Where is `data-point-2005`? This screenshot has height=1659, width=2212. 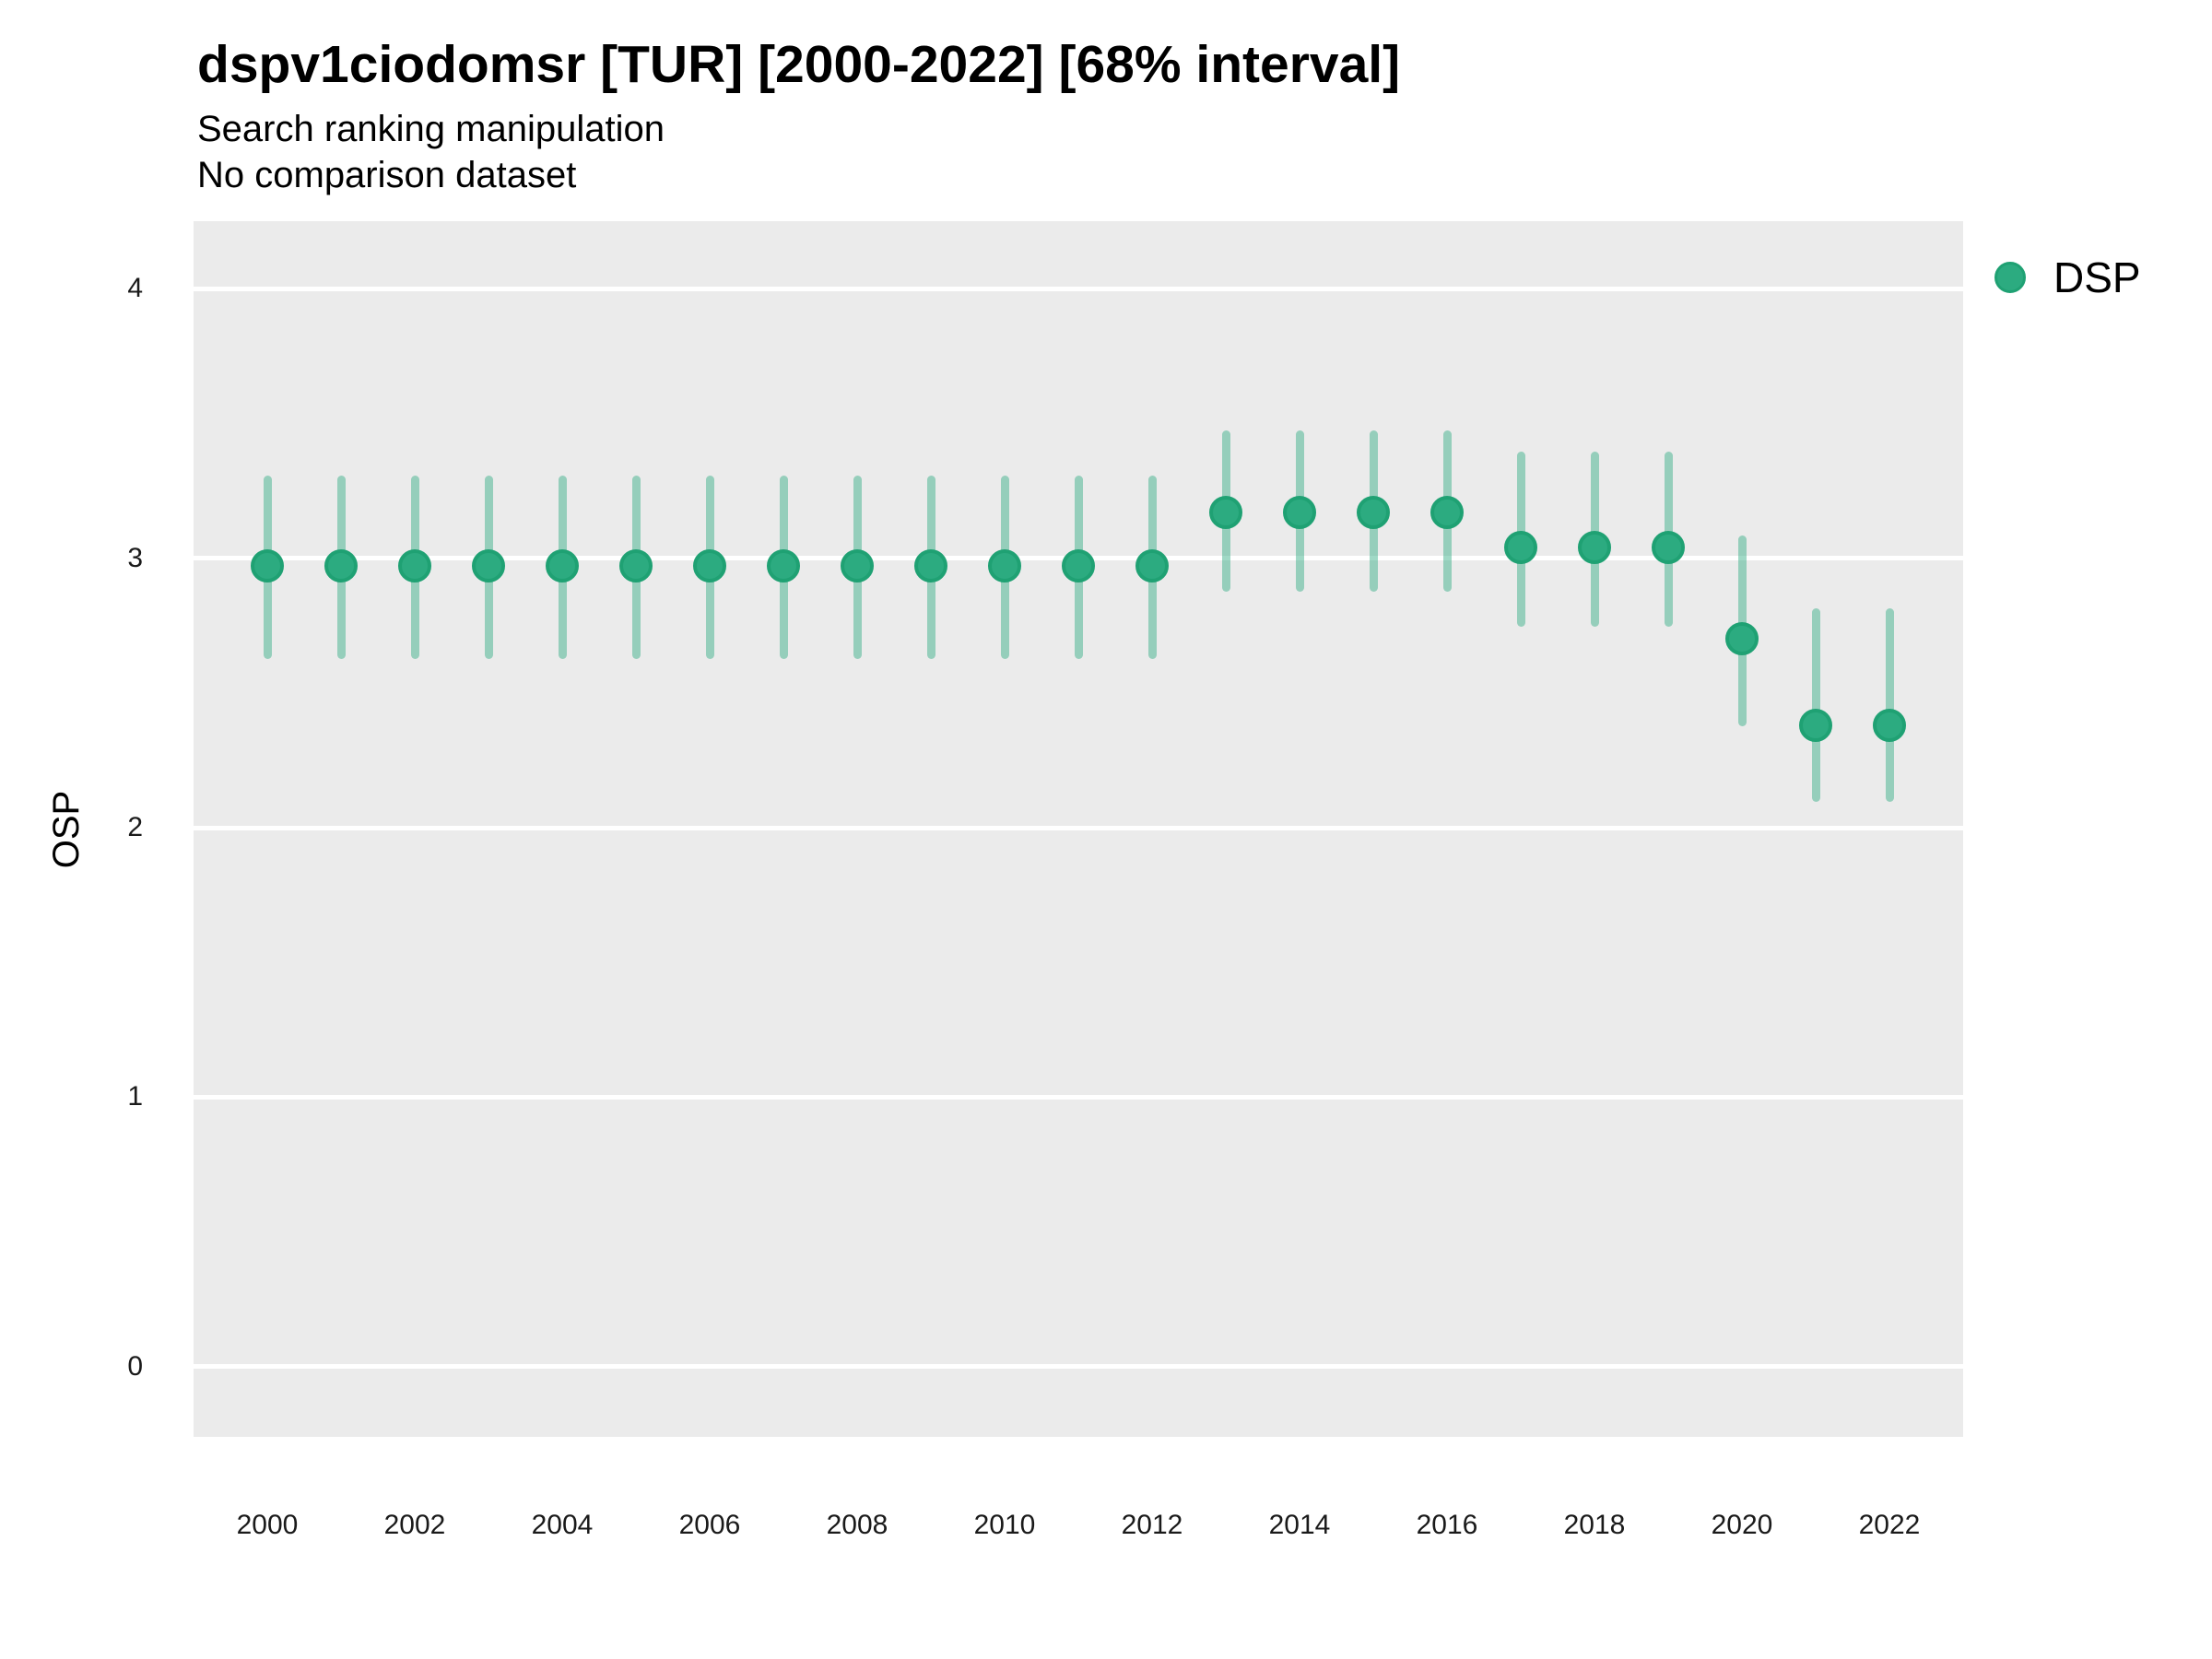 data-point-2005 is located at coordinates (636, 566).